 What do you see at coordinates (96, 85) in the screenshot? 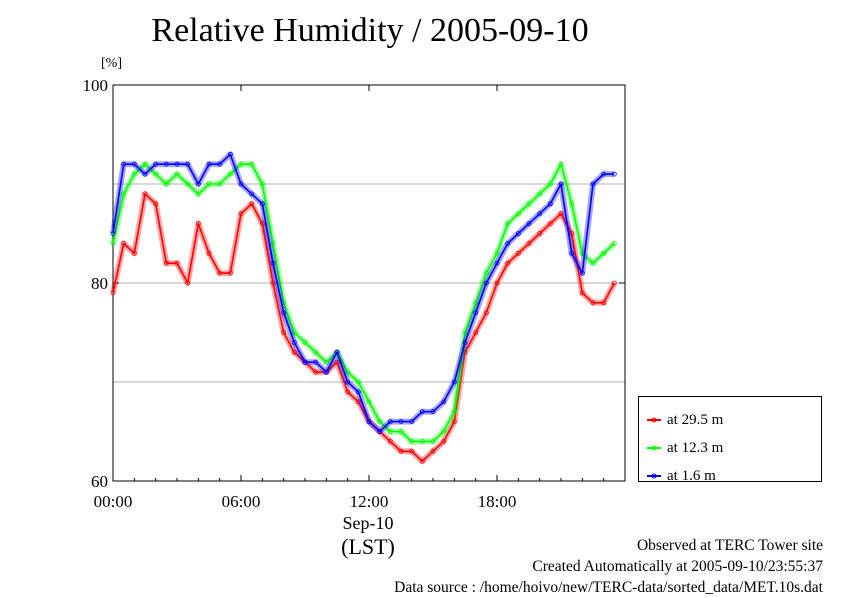
I see `y-tick-label: 100` at bounding box center [96, 85].